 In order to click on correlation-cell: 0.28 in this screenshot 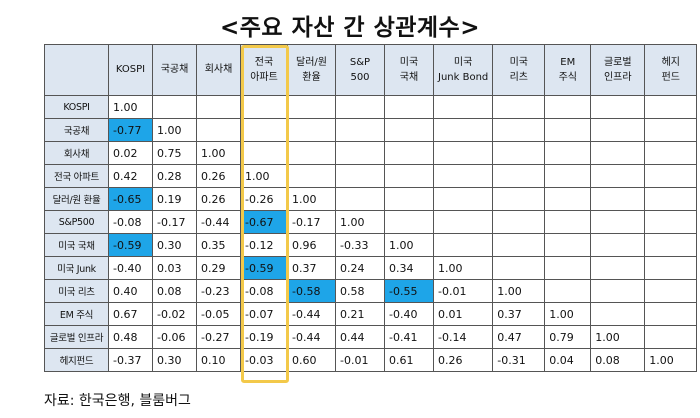, I will do `click(174, 176)`.